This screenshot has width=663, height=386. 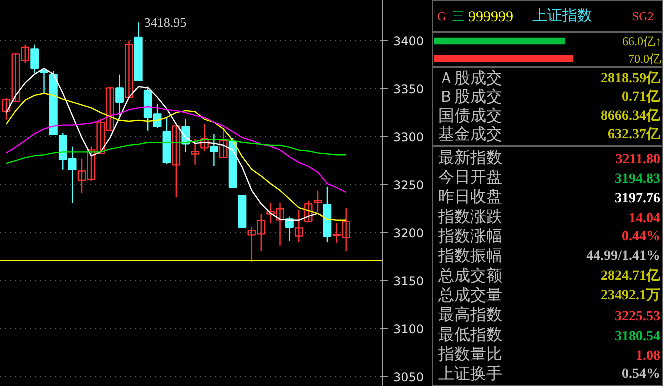 I want to click on text: SG2, so click(x=643, y=17).